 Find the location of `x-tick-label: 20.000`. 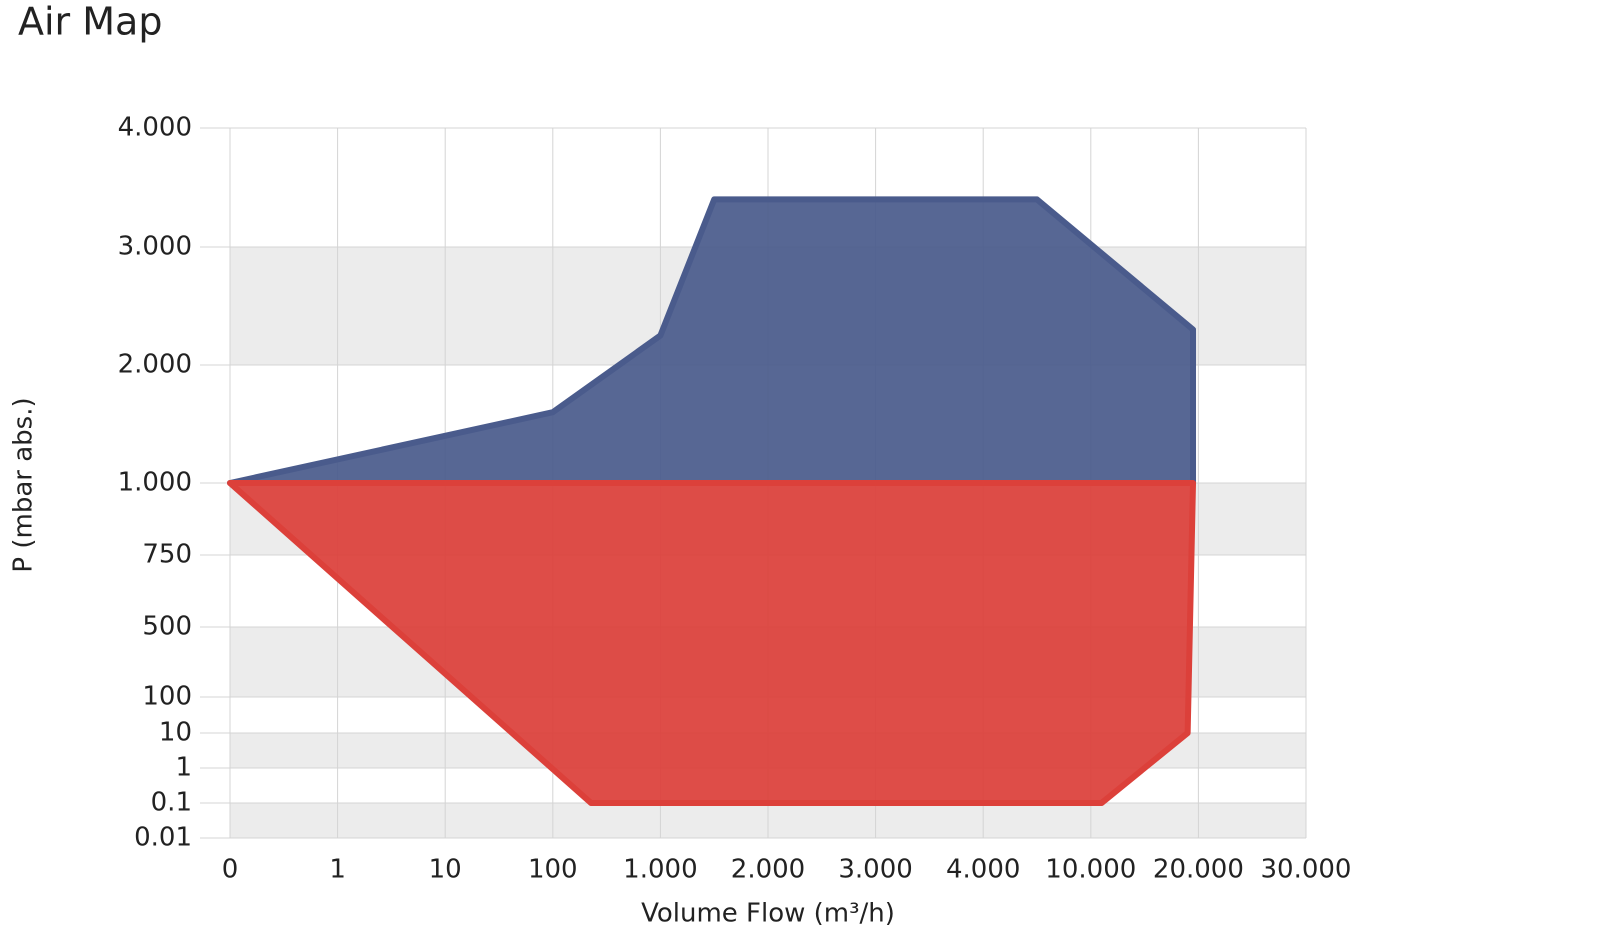

x-tick-label: 20.000 is located at coordinates (1198, 870).